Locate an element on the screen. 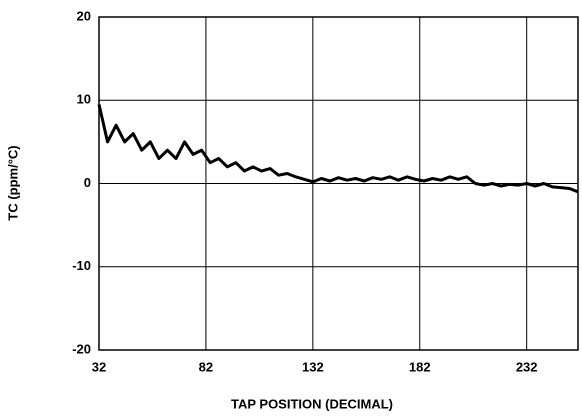 The width and height of the screenshot is (582, 419). y-tick-label: -10 is located at coordinates (81, 265).